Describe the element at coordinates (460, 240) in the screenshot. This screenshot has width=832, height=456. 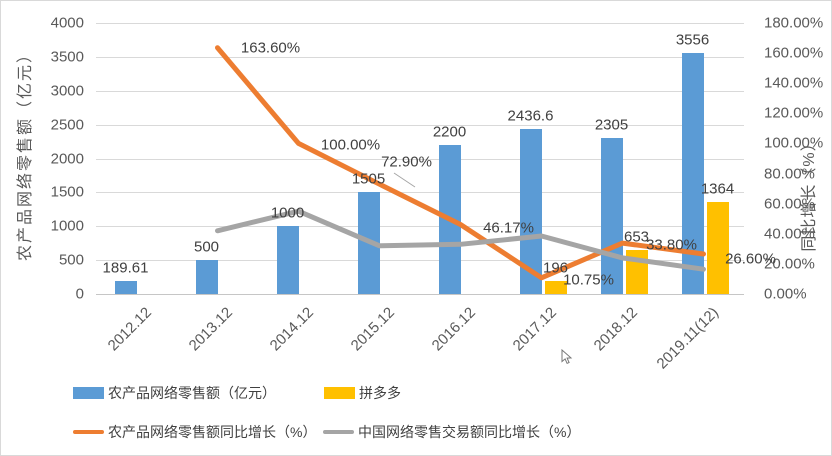
I see `line-china-growth` at that location.